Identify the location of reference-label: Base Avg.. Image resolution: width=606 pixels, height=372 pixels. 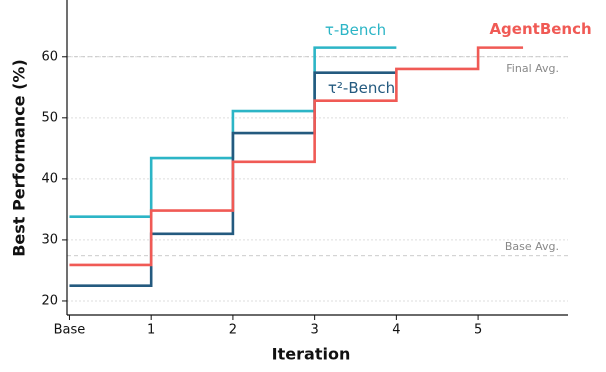
(532, 246).